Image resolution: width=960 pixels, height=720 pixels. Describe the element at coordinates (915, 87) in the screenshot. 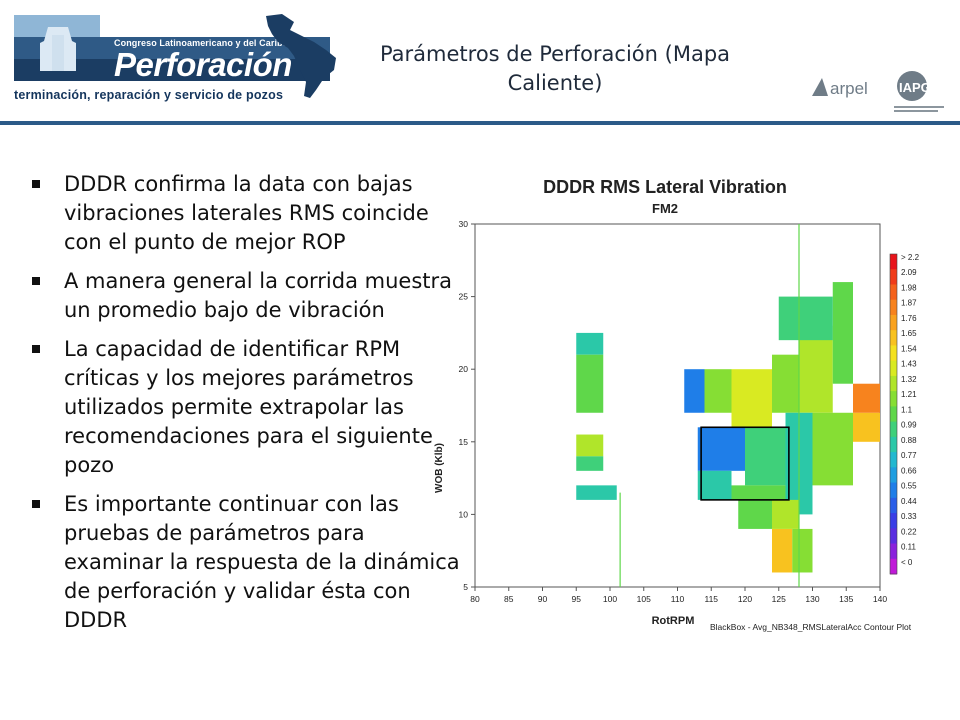

I see `iapg-logo-text: IAPG` at that location.